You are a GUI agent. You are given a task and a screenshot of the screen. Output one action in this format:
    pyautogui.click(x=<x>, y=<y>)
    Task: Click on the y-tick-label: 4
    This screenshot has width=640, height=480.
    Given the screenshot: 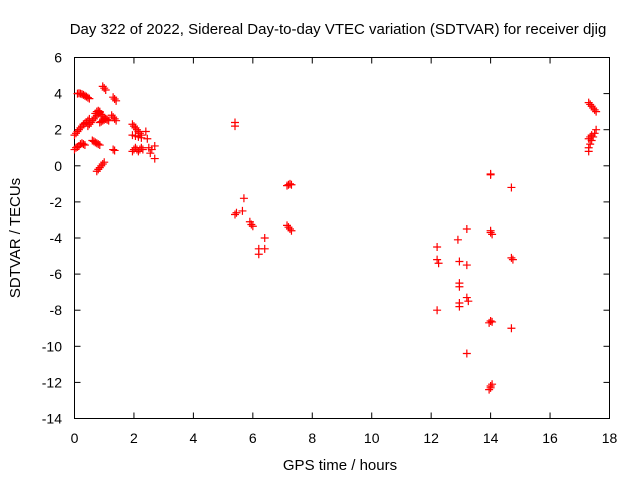 What is the action you would take?
    pyautogui.click(x=58, y=94)
    